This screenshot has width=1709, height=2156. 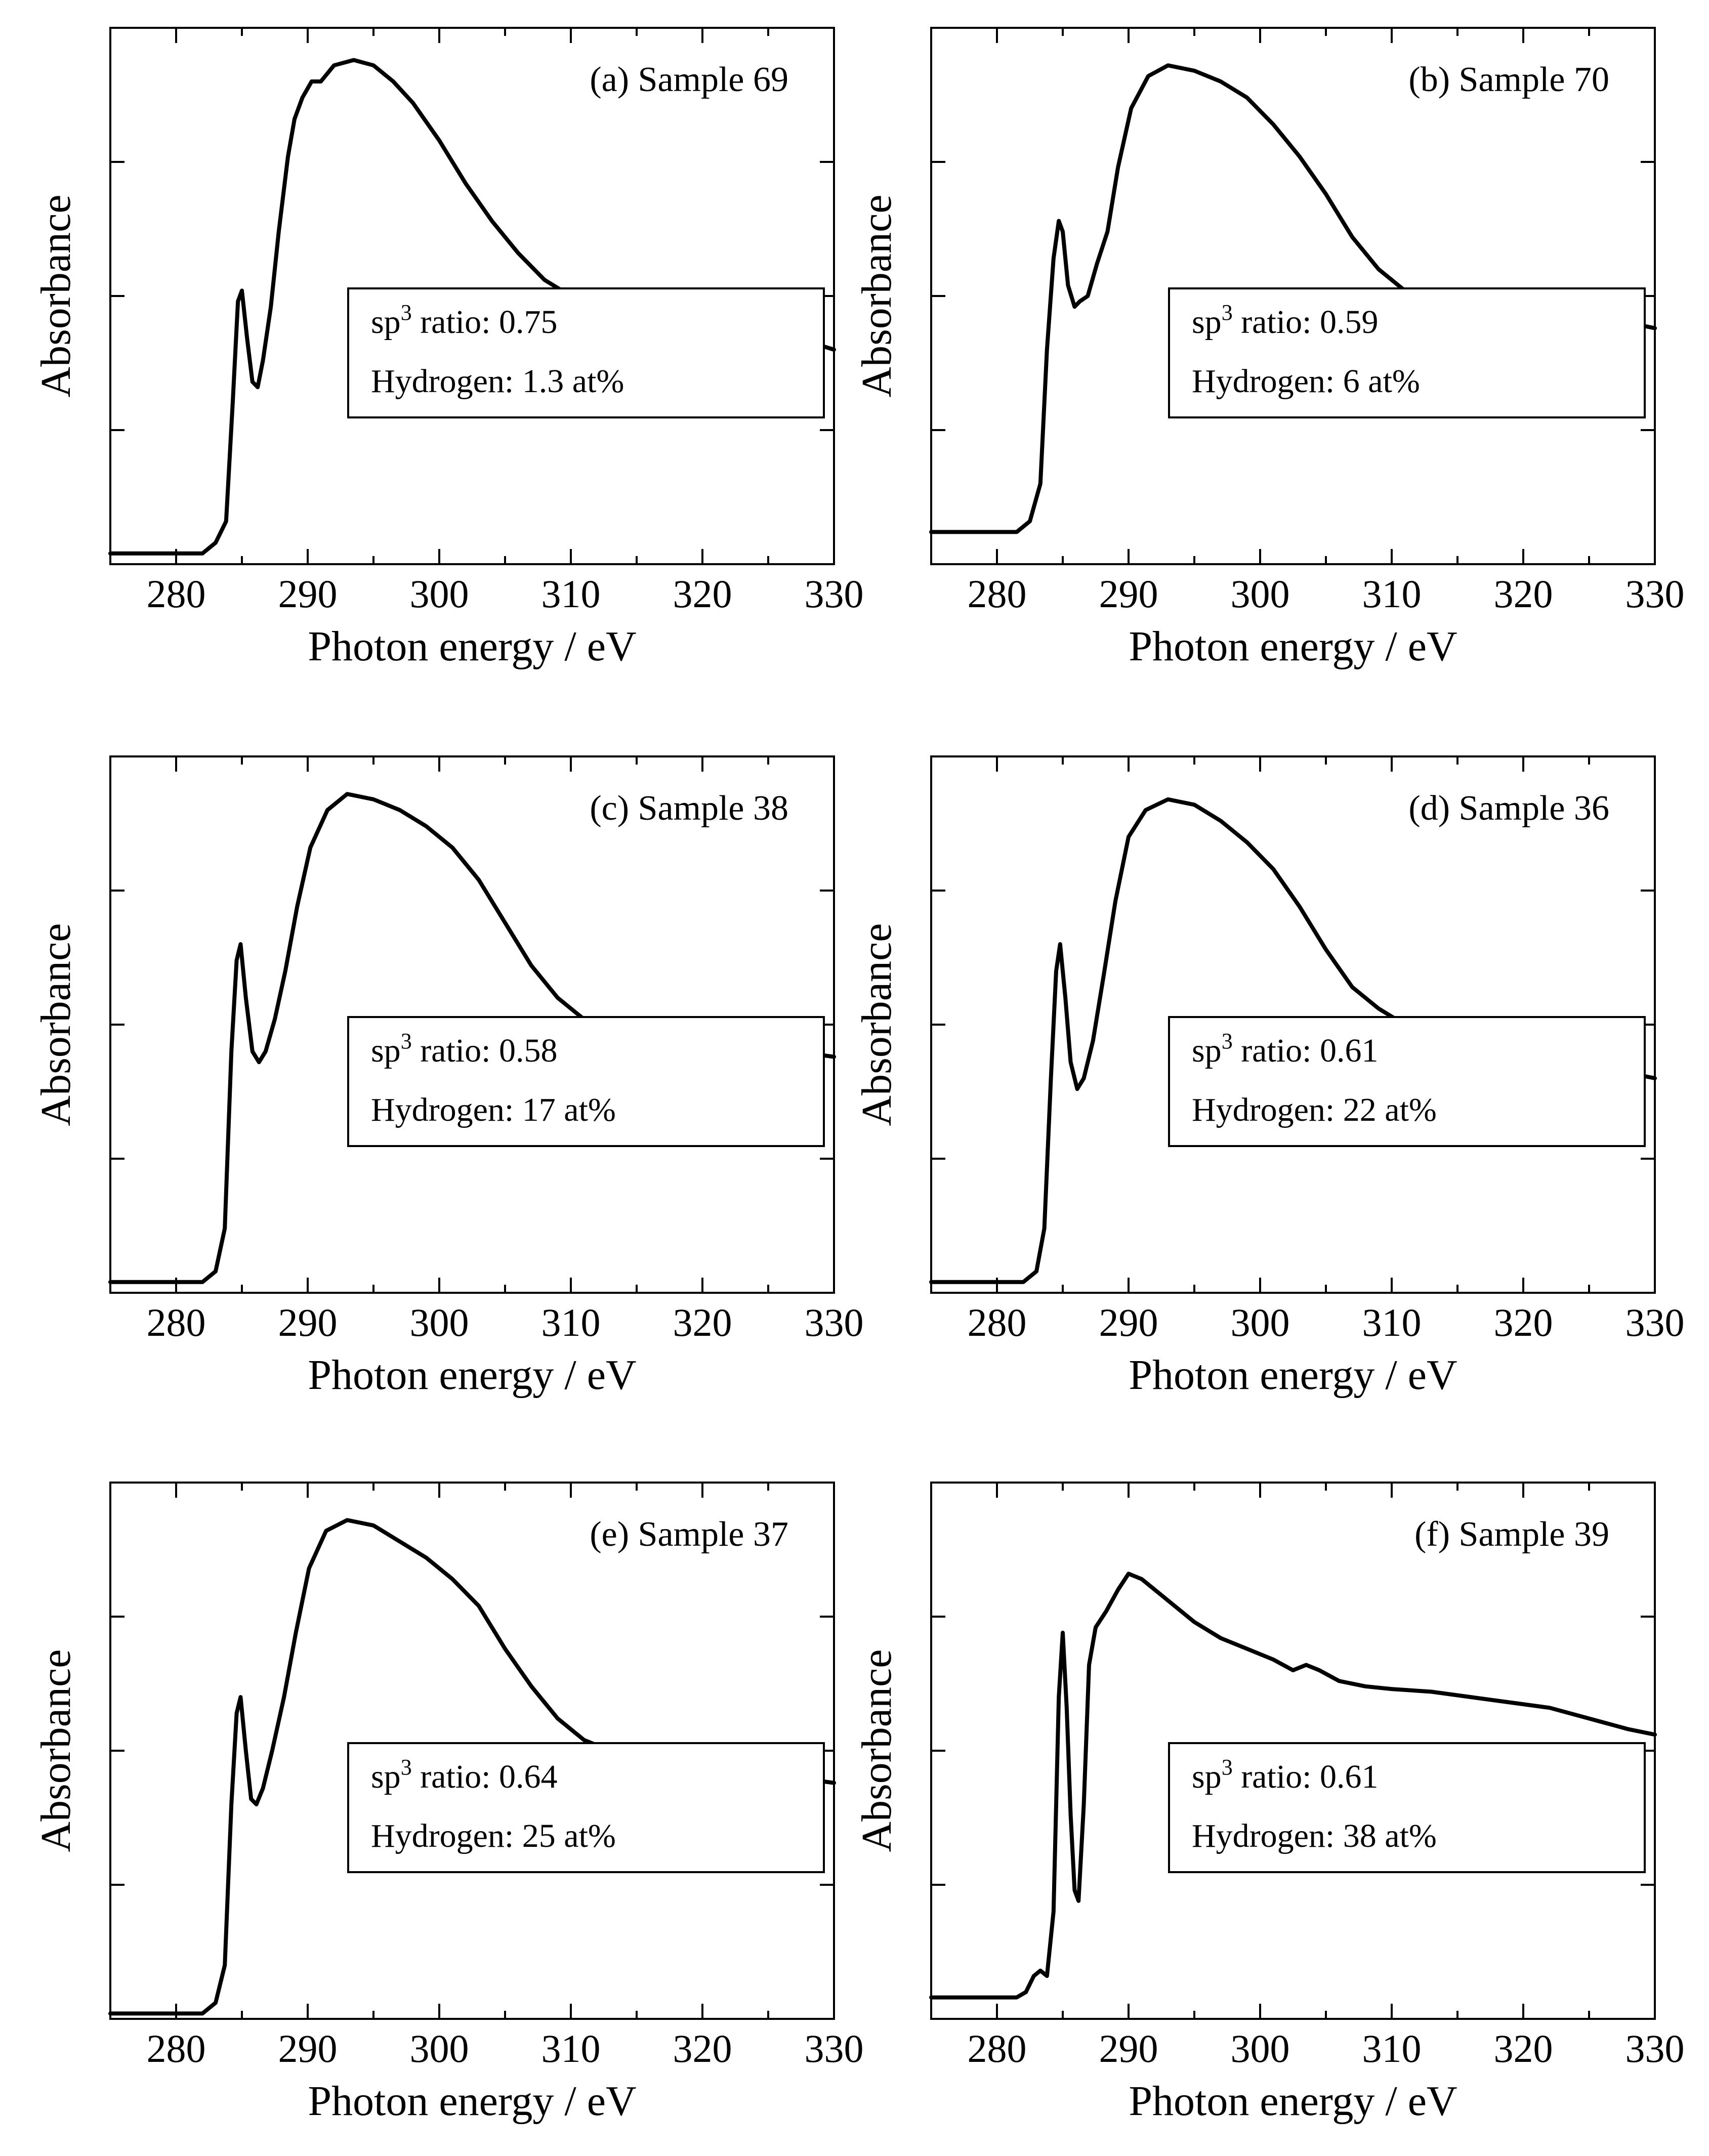 I want to click on series-line, so click(x=1293, y=1786).